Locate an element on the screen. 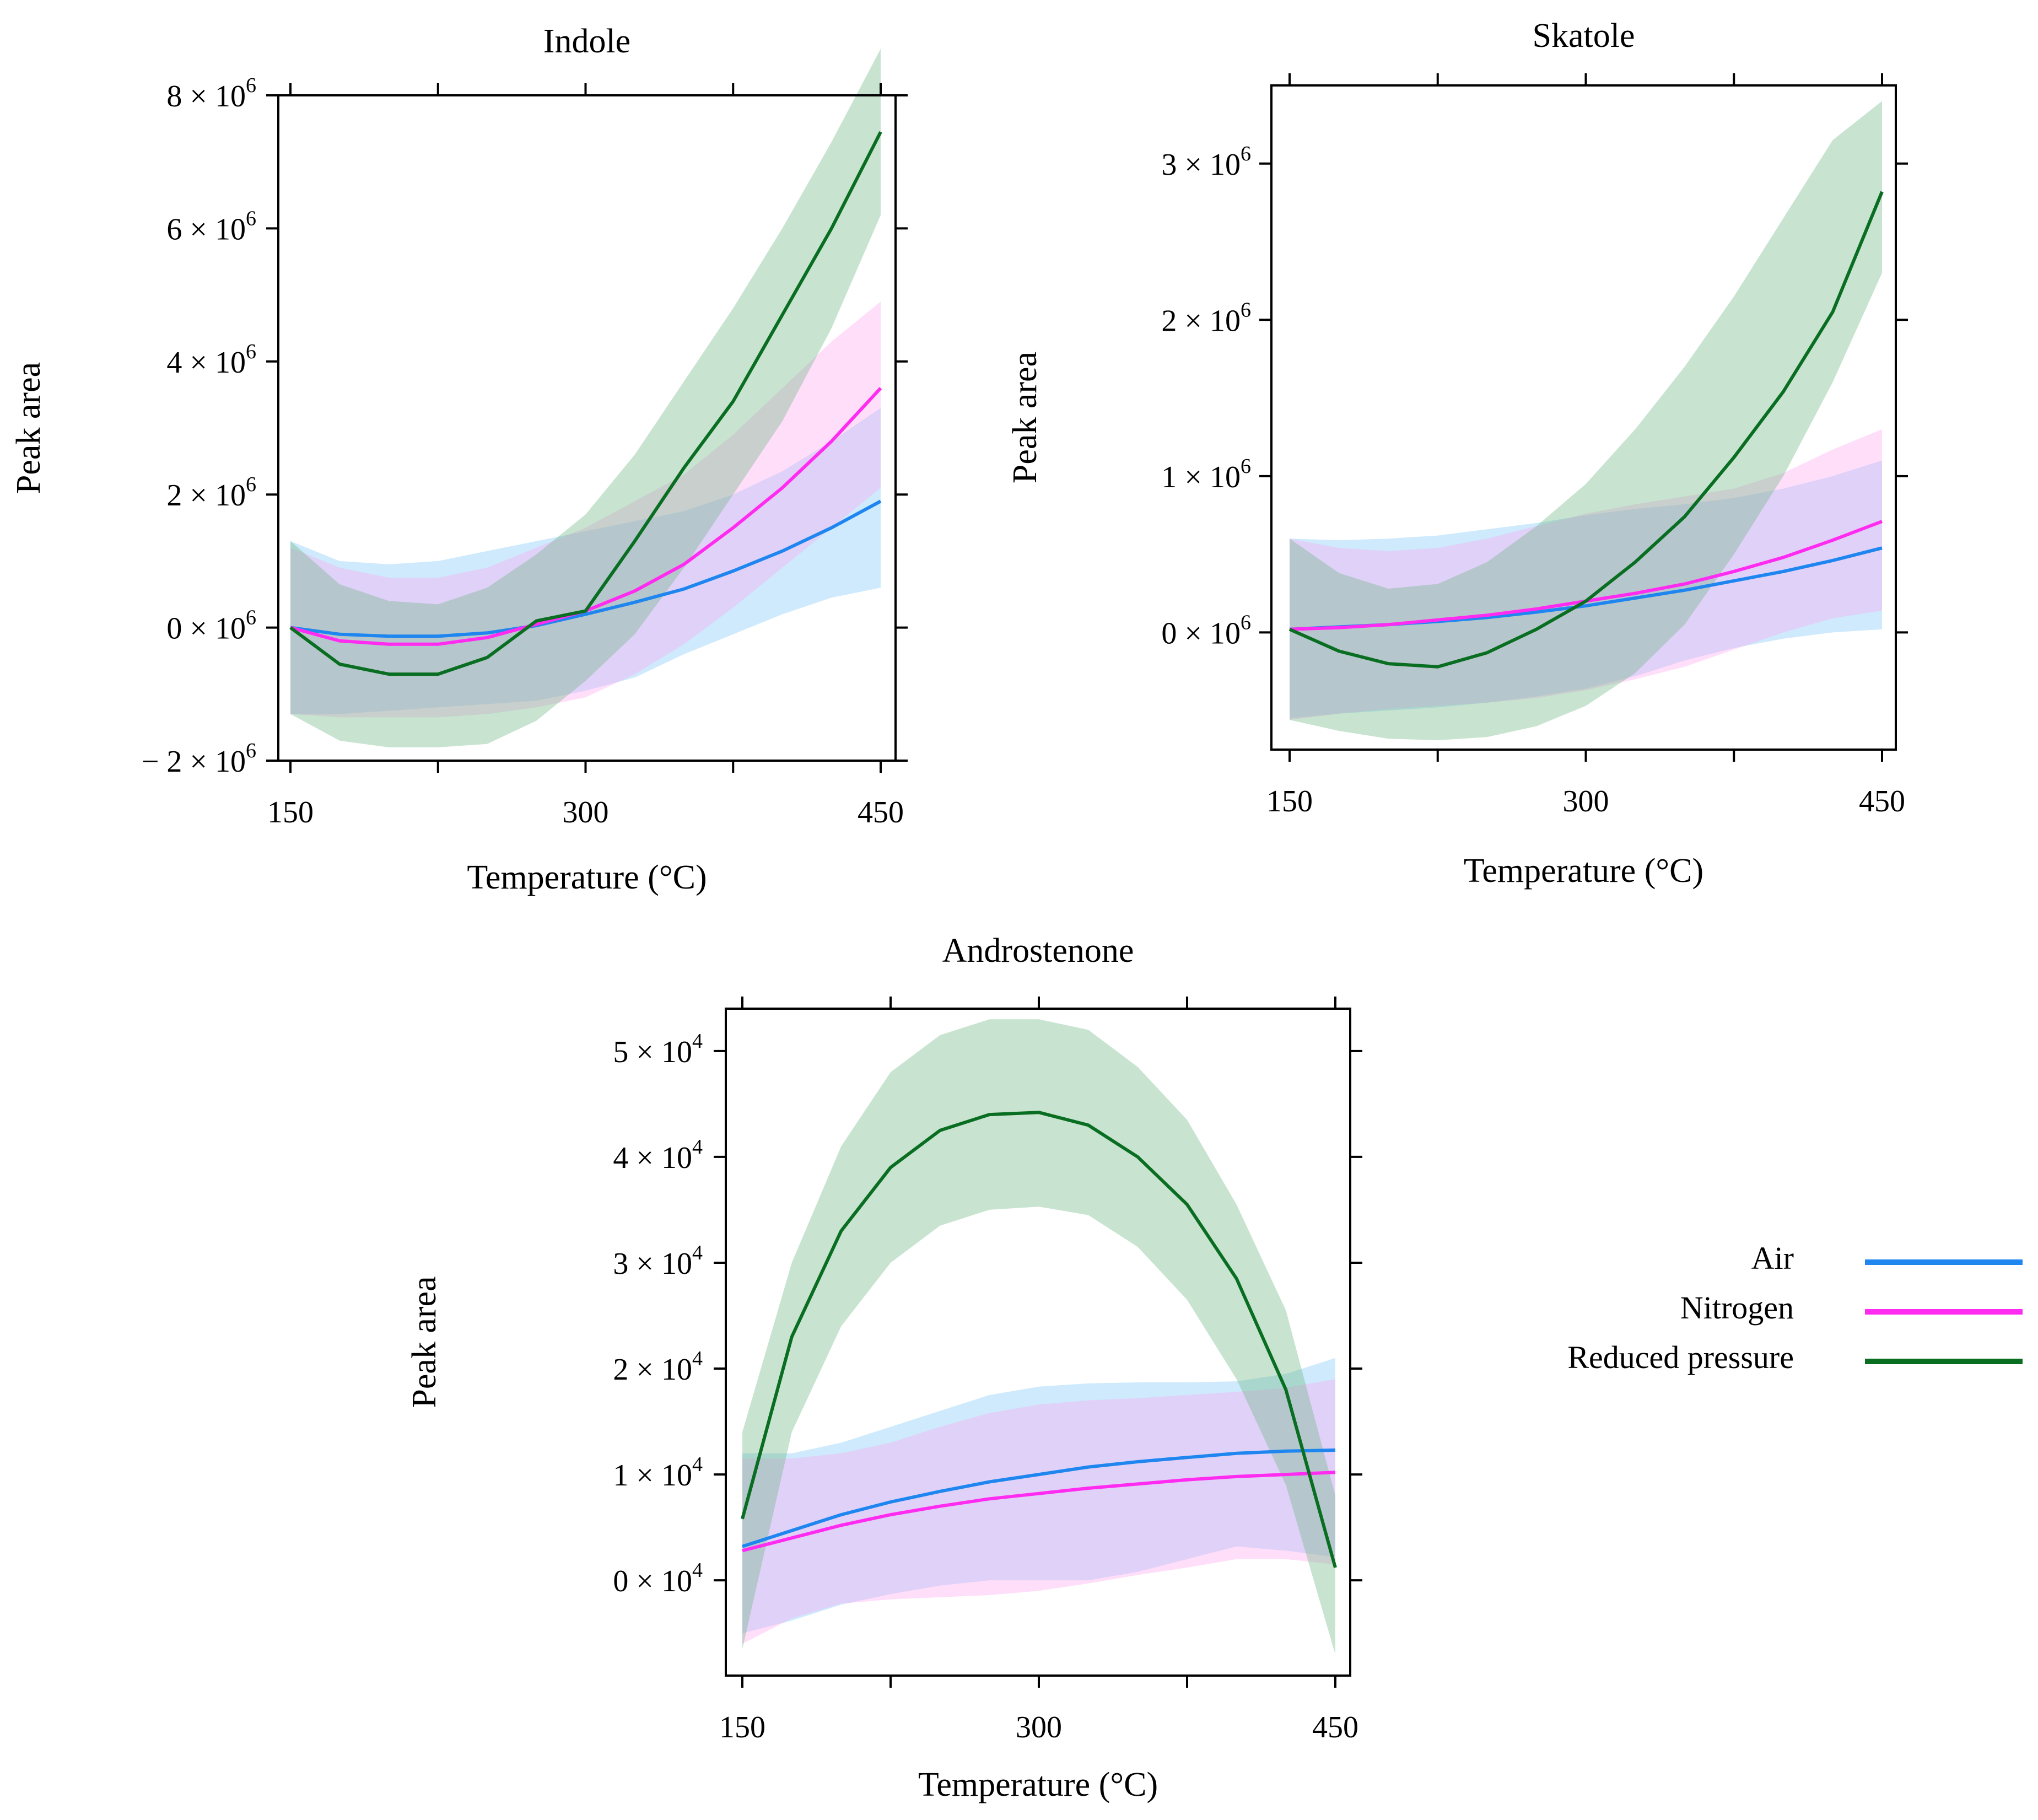  y-tick-label: 2 × 10⁴ is located at coordinates (658, 1367).